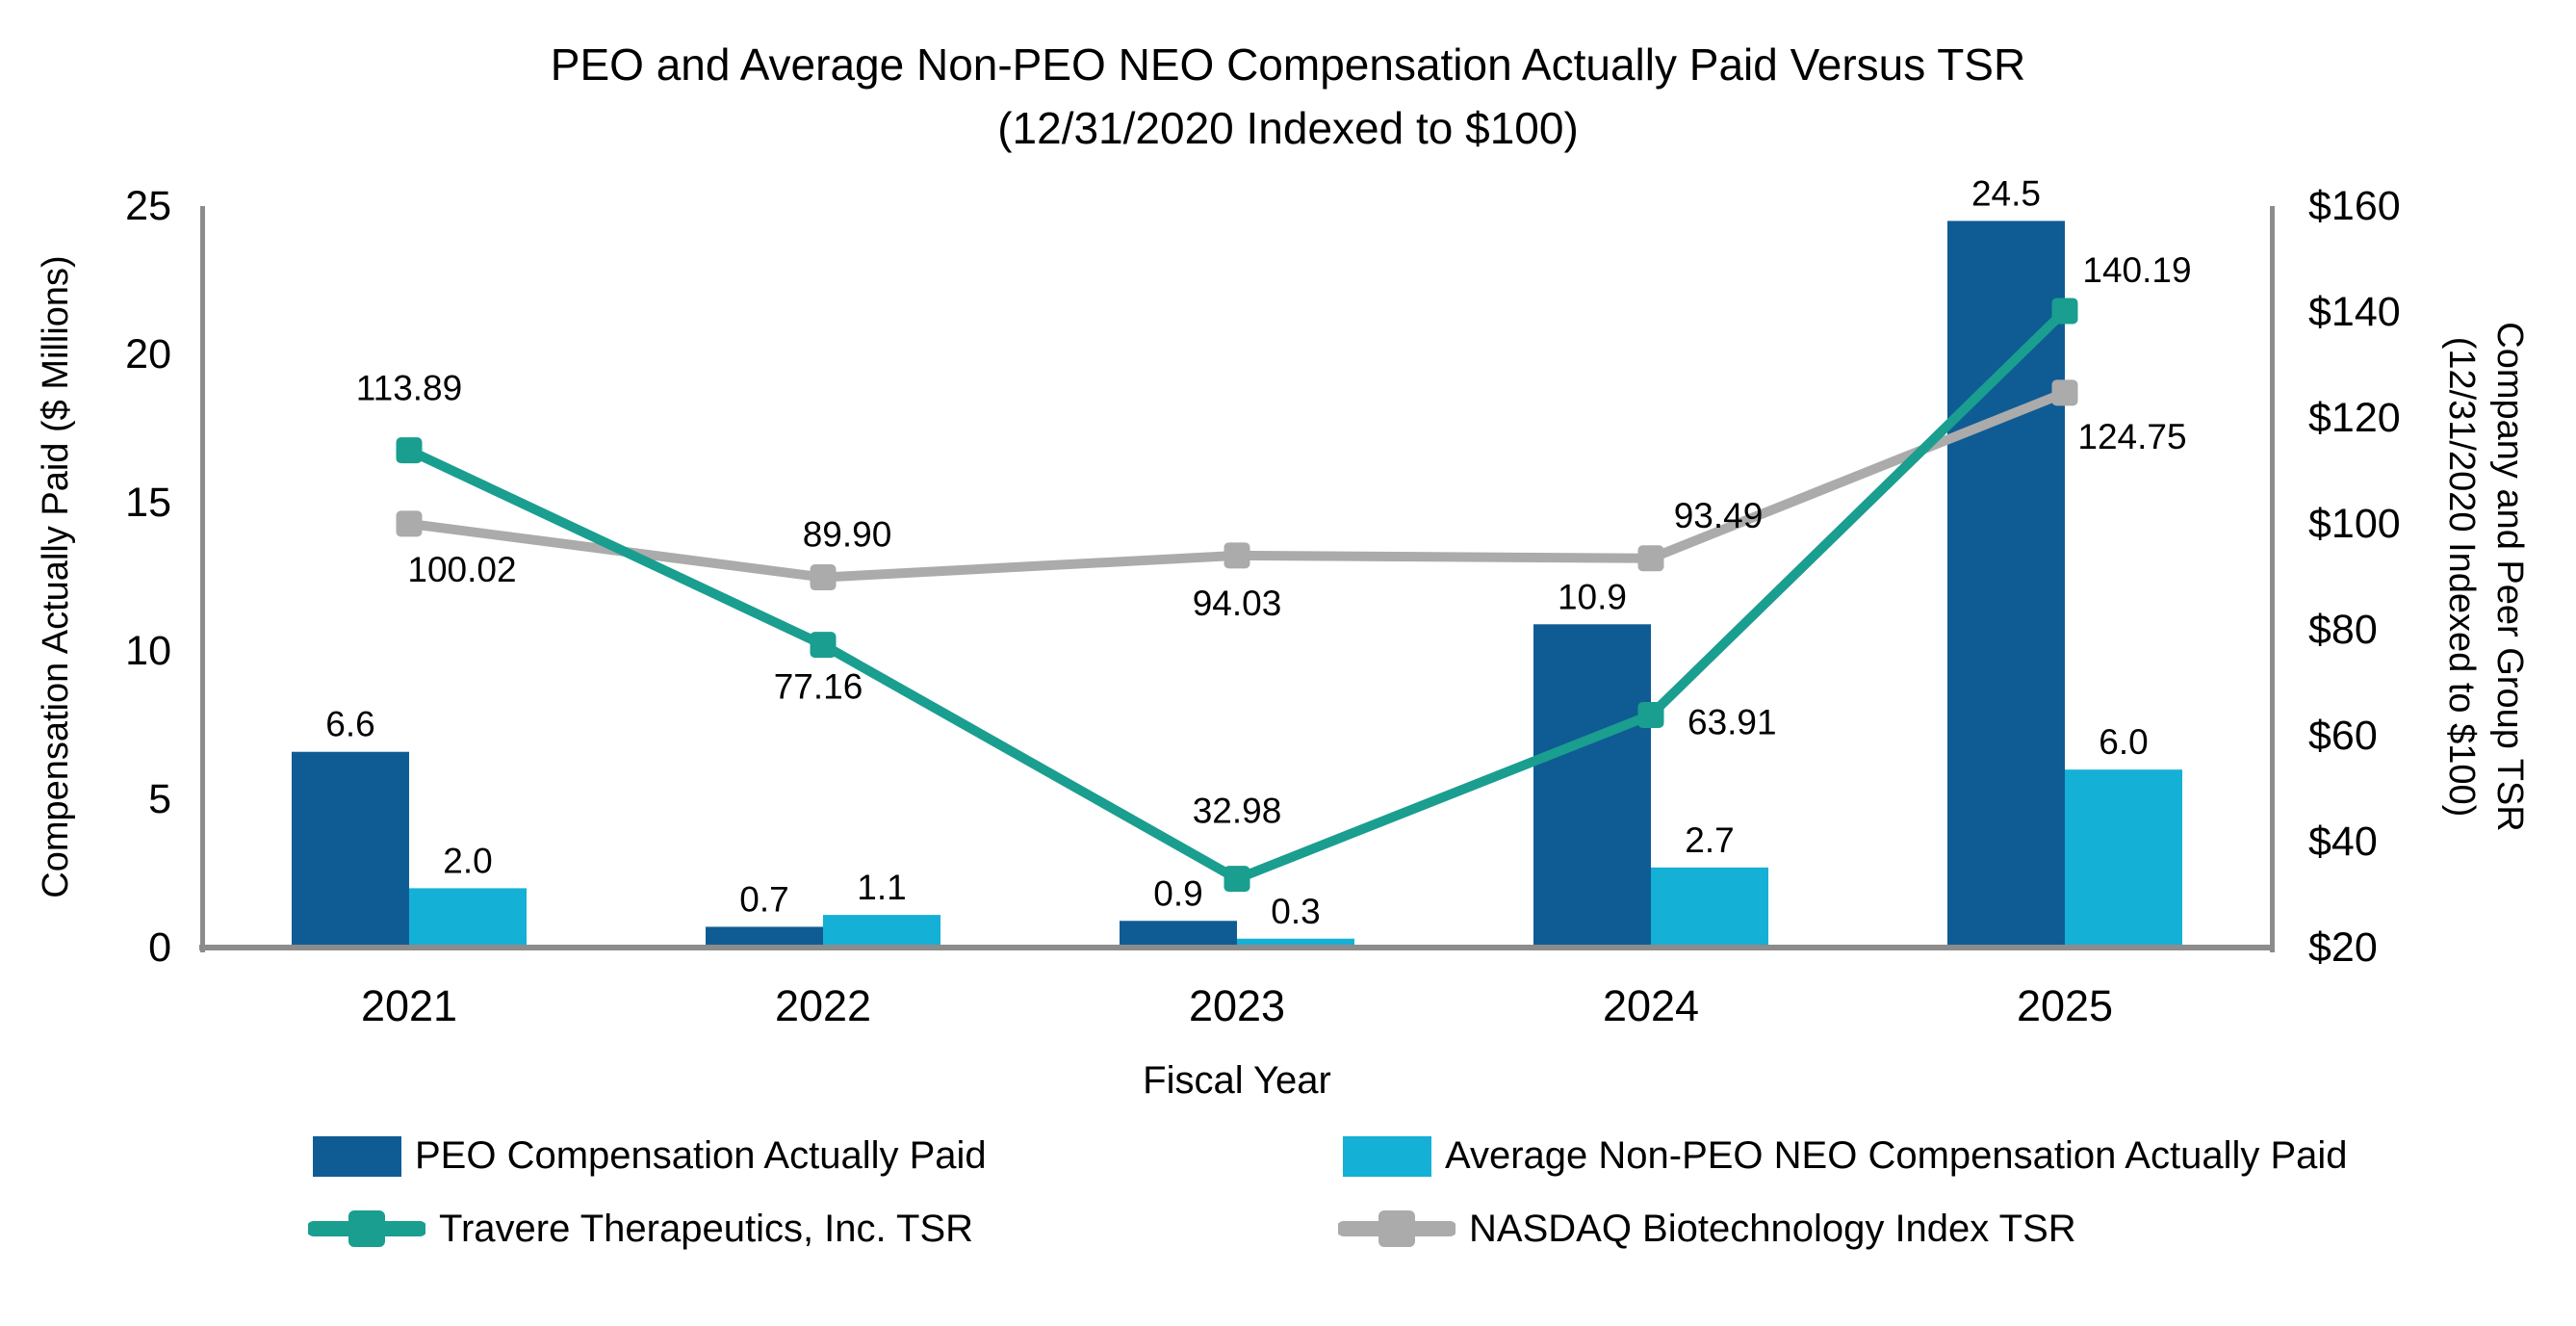 The height and width of the screenshot is (1326, 2576). I want to click on x-axis-title: Fiscal Year, so click(1237, 1080).